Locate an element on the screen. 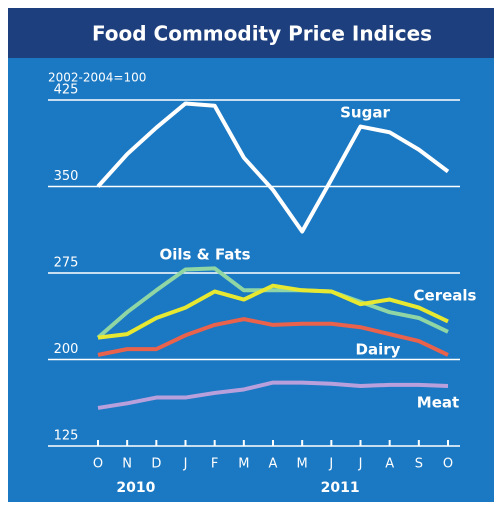 Image resolution: width=501 pixels, height=511 pixels. series-label: Meat is located at coordinates (438, 403).